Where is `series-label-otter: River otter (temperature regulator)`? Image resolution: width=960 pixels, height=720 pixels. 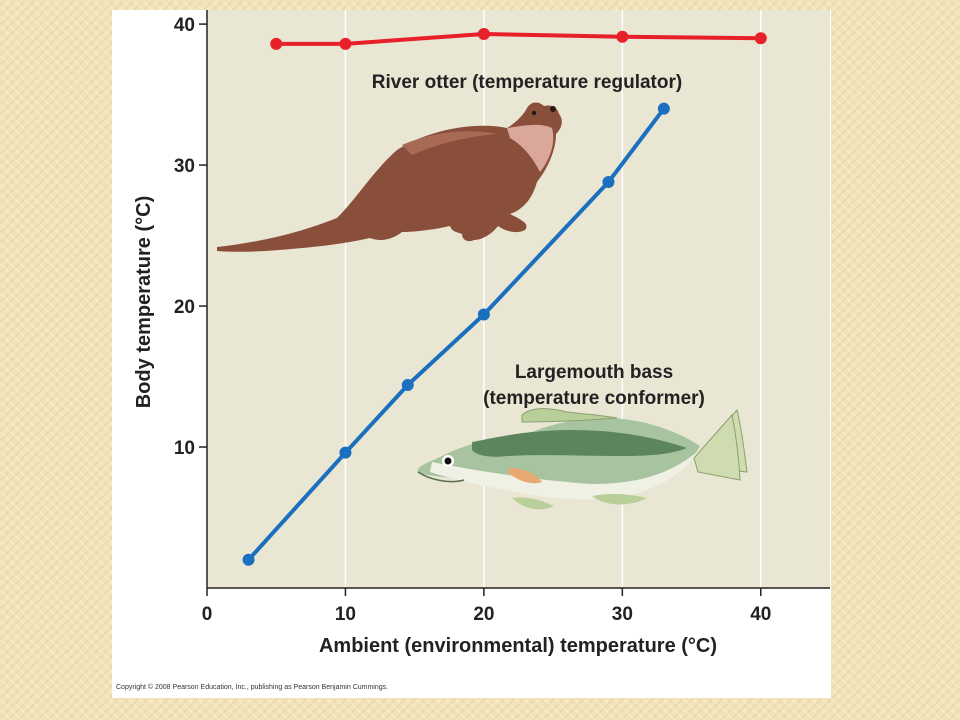
series-label-otter: River otter (temperature regulator) is located at coordinates (527, 82).